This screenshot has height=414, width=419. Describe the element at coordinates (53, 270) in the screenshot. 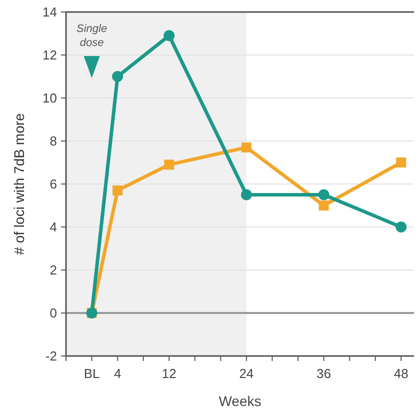

I see `y-tick-label: 2` at that location.